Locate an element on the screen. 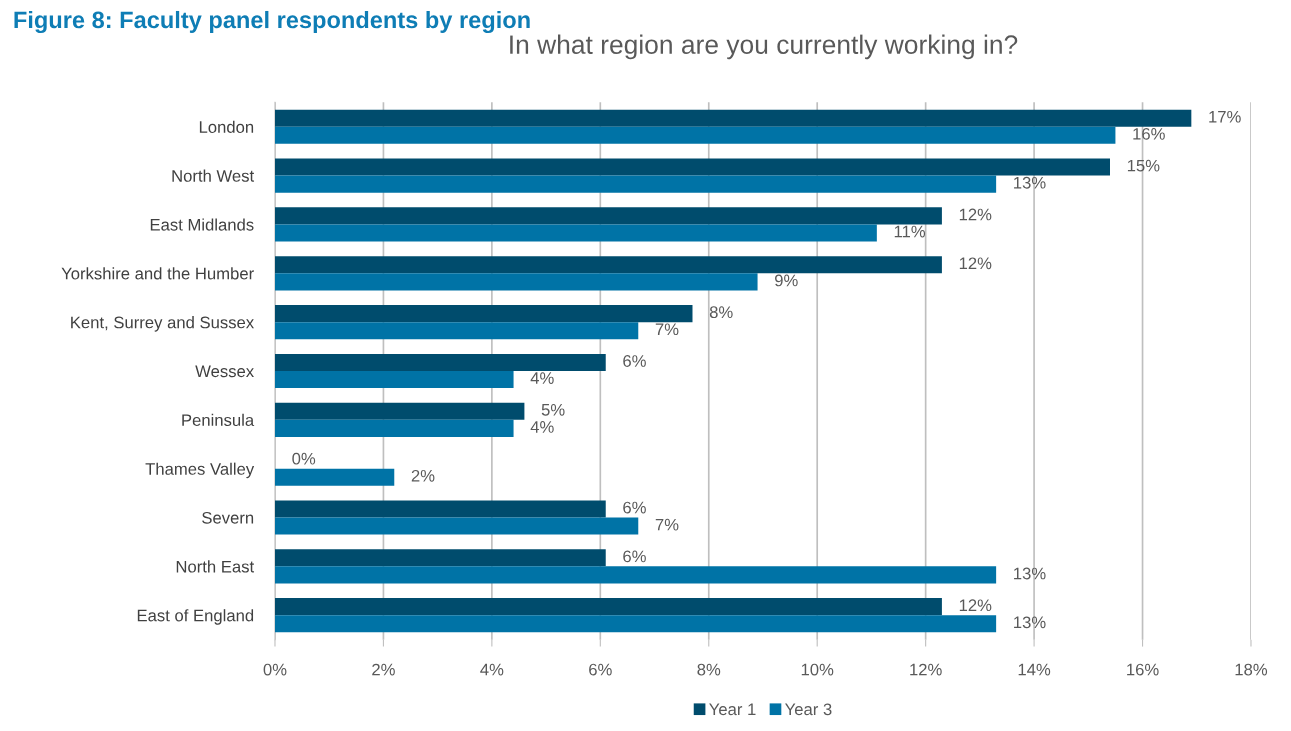  caption: Figure 8: Faculty panel respondents by region is located at coordinates (272, 22).